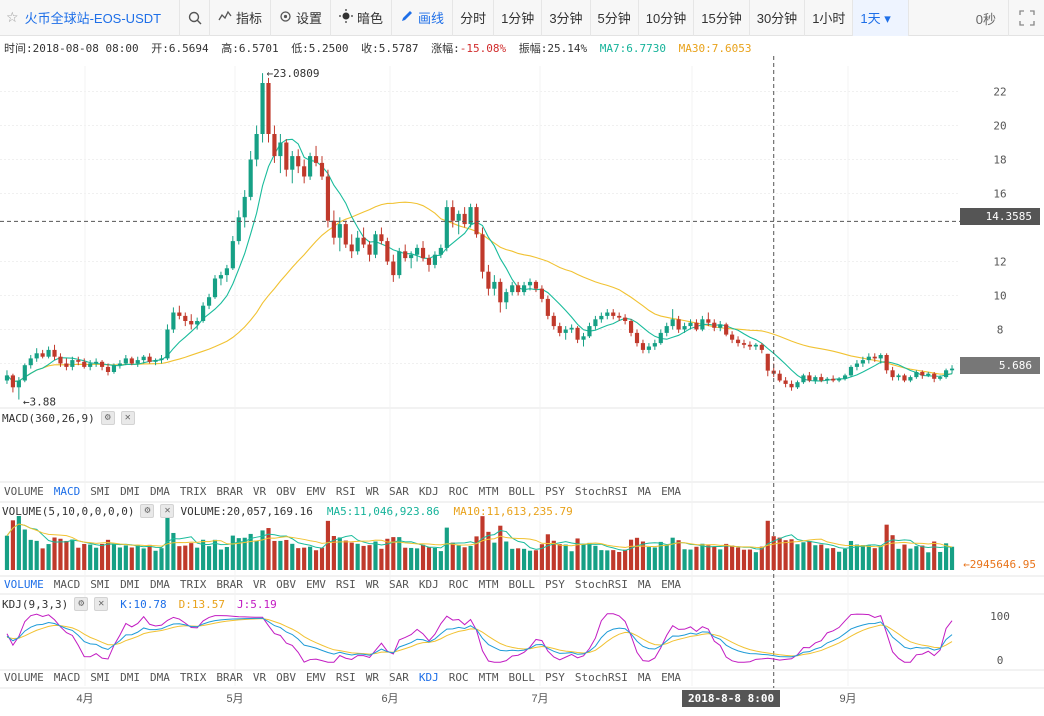 This screenshot has height=716, width=1044. I want to click on period-tab-4: 10分钟, so click(667, 18).